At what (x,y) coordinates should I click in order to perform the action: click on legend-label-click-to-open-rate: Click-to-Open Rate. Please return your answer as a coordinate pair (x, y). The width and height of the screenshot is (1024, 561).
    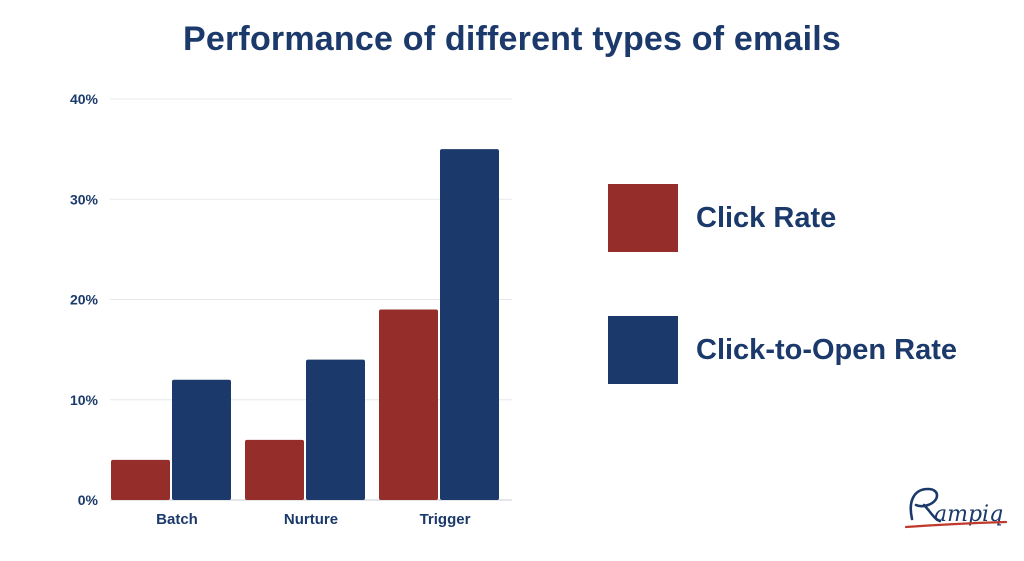
    Looking at the image, I should click on (826, 350).